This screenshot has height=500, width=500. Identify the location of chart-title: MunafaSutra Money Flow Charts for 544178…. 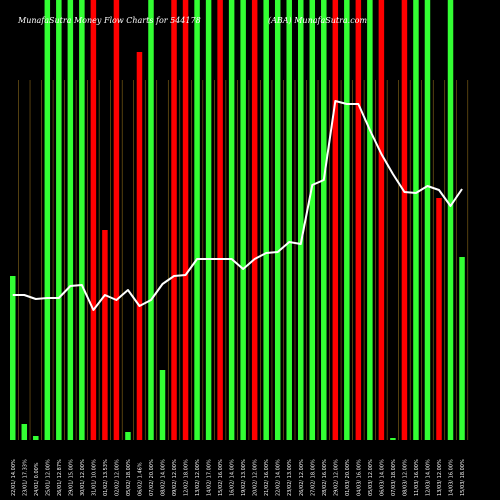
(192, 20).